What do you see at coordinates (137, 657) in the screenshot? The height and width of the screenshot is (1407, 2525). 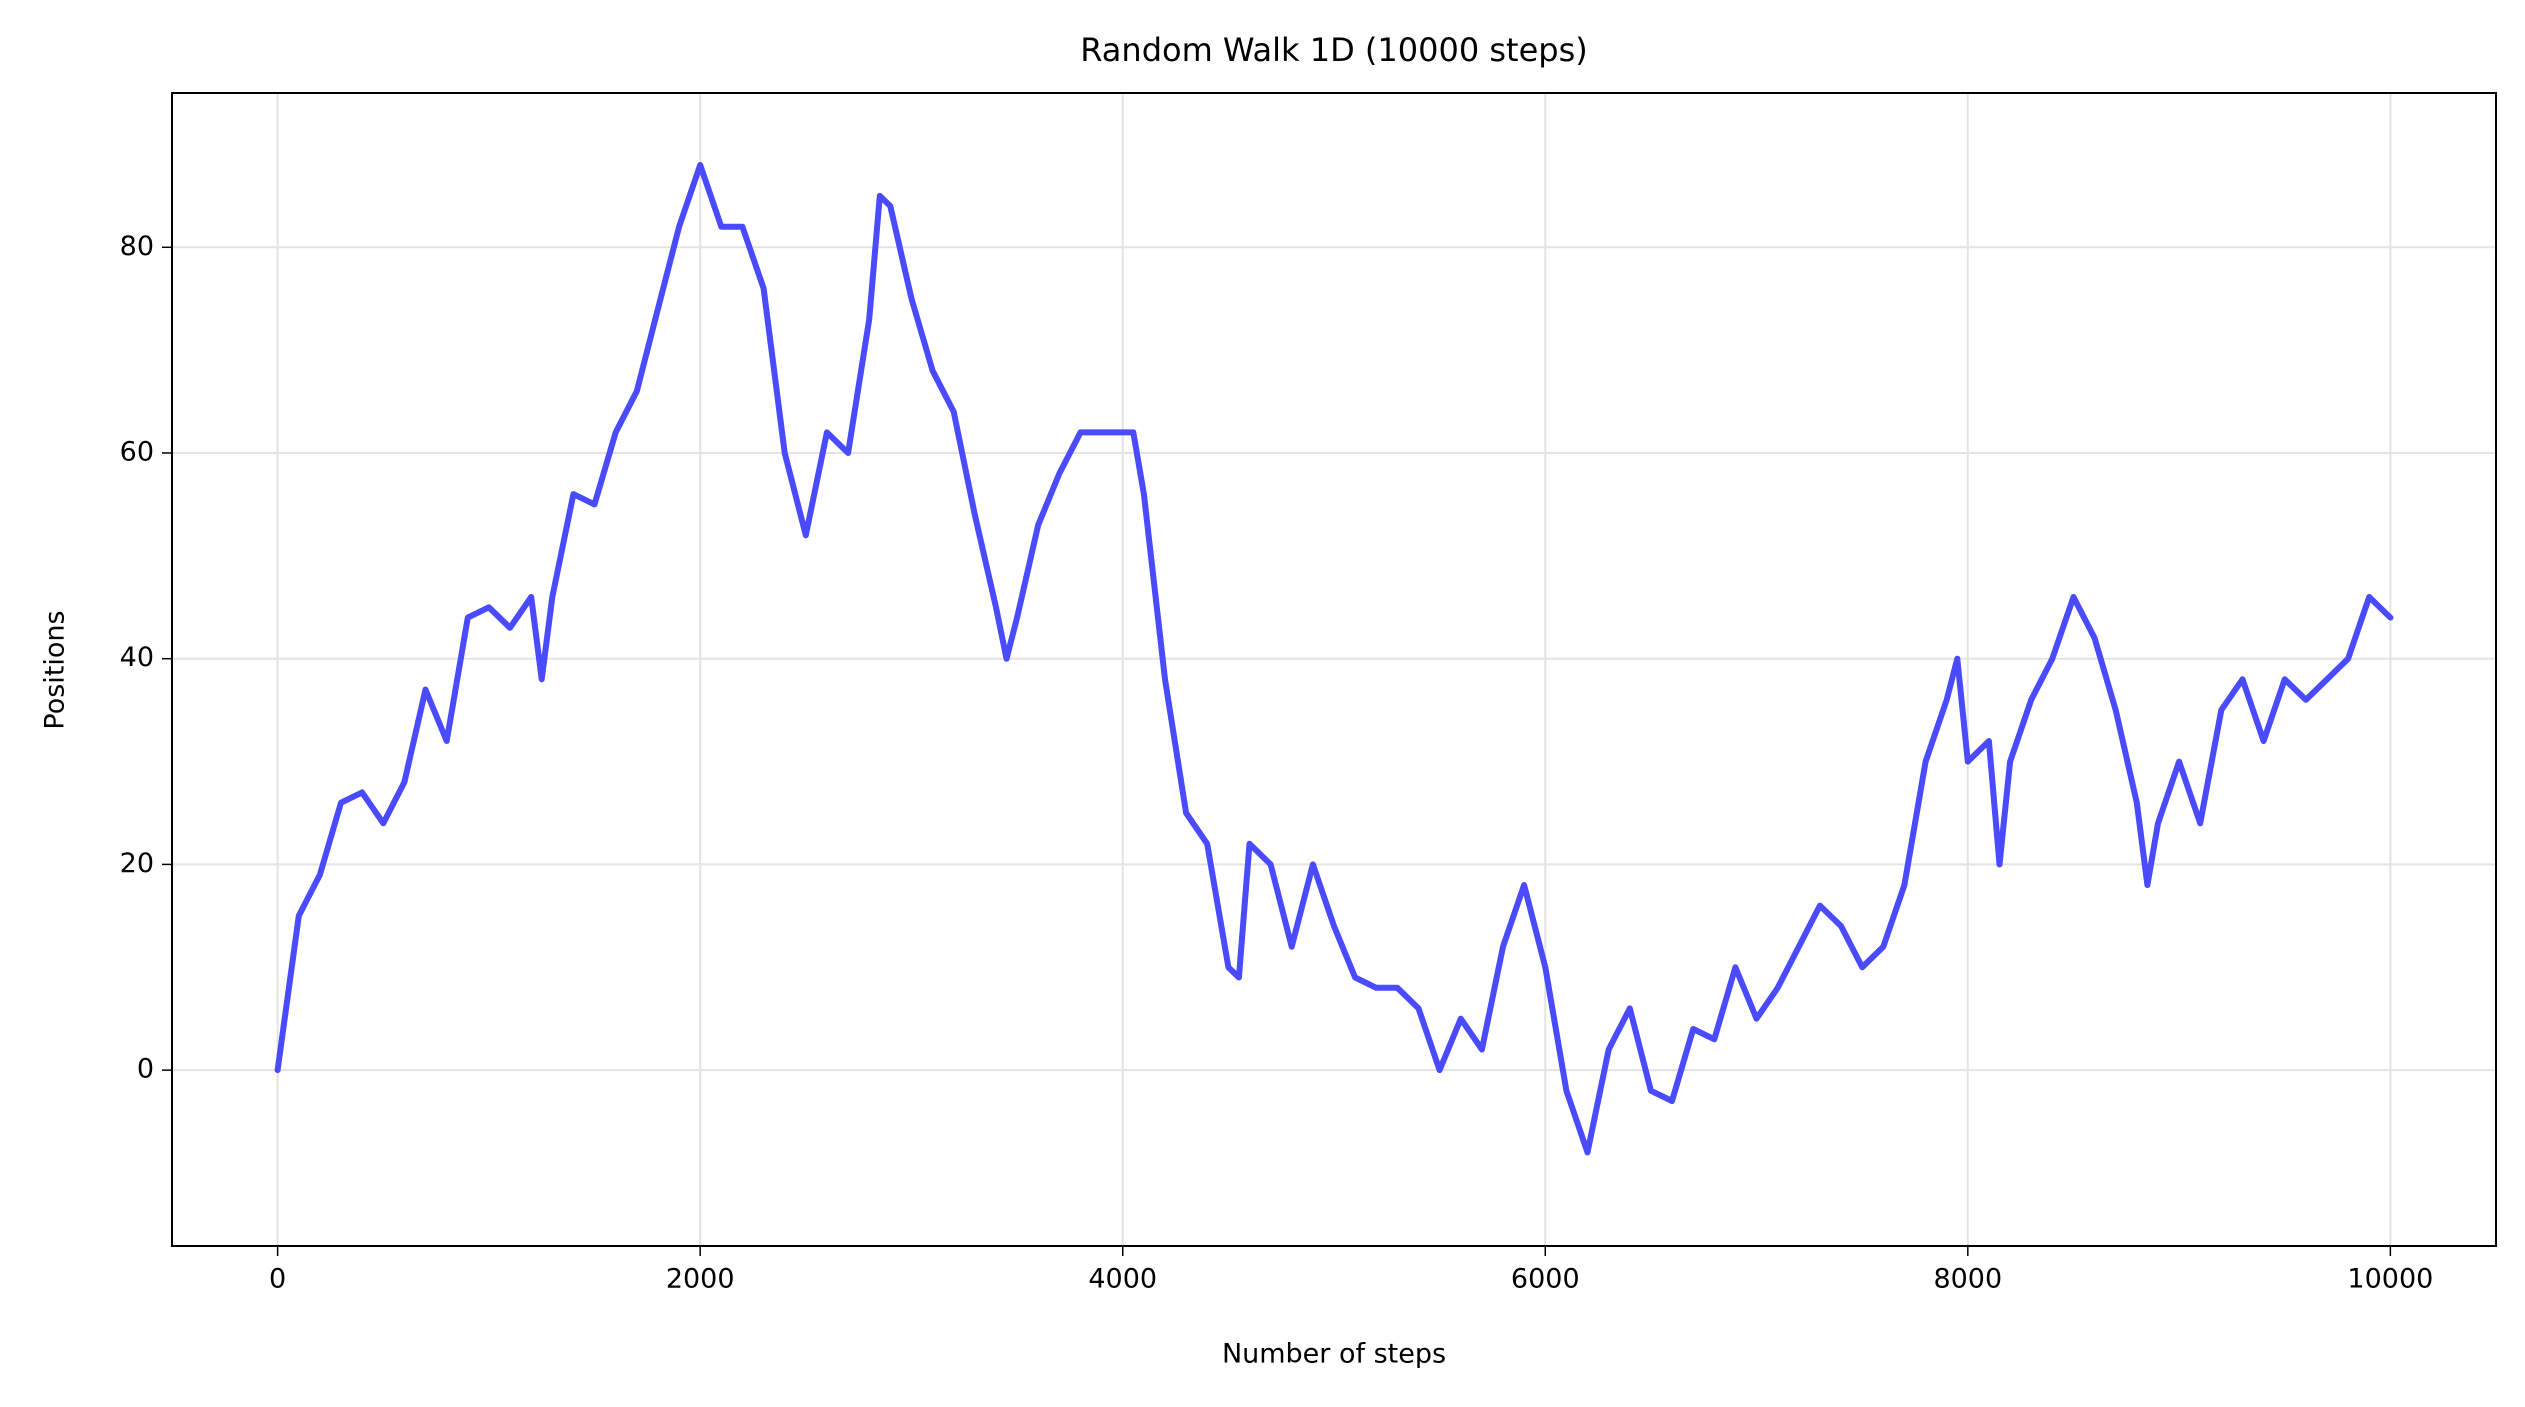 I see `y-tick-label: 40` at bounding box center [137, 657].